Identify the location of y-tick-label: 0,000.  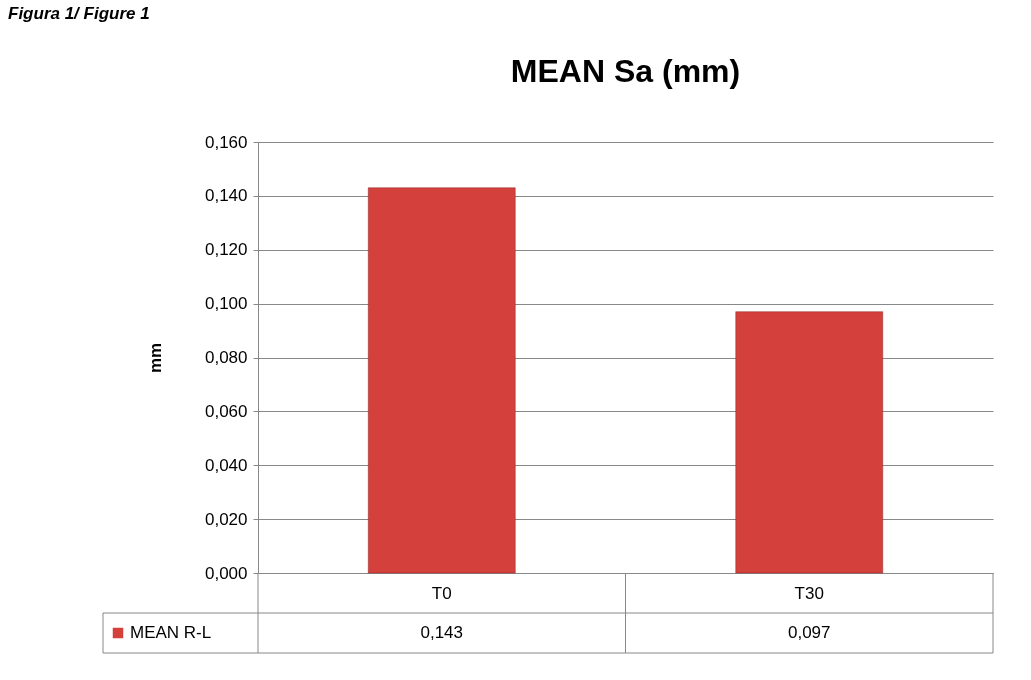
(226, 573).